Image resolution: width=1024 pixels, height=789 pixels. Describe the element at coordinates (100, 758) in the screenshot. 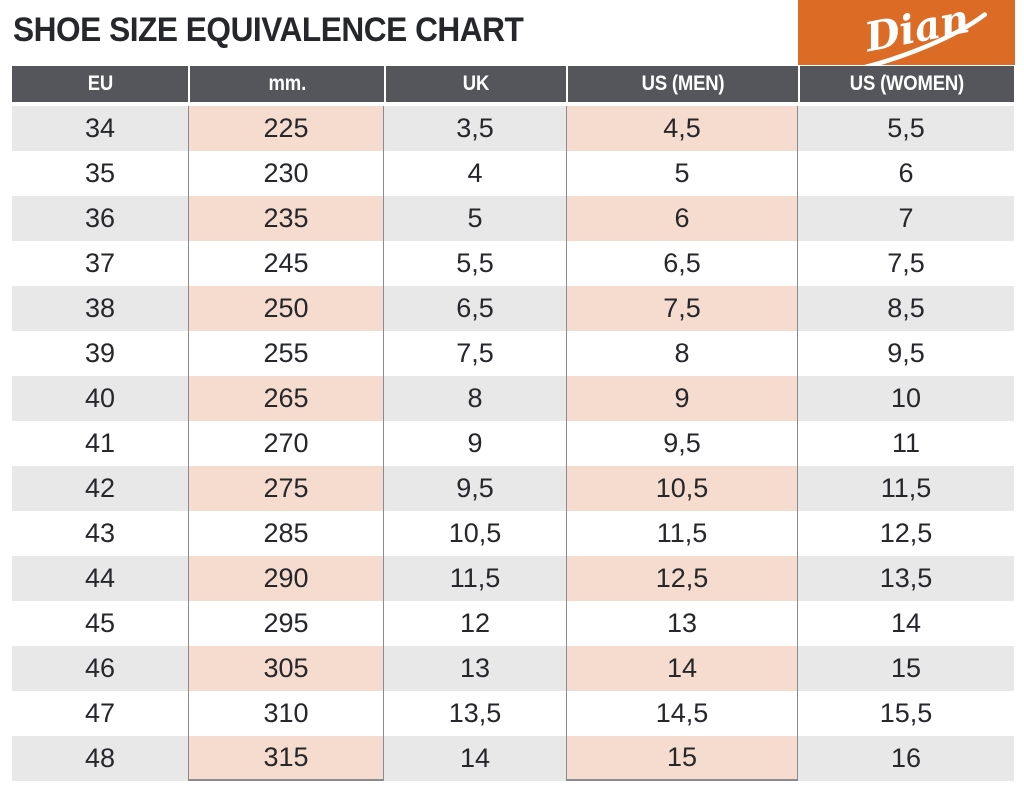

I see `table-cell: 48` at that location.